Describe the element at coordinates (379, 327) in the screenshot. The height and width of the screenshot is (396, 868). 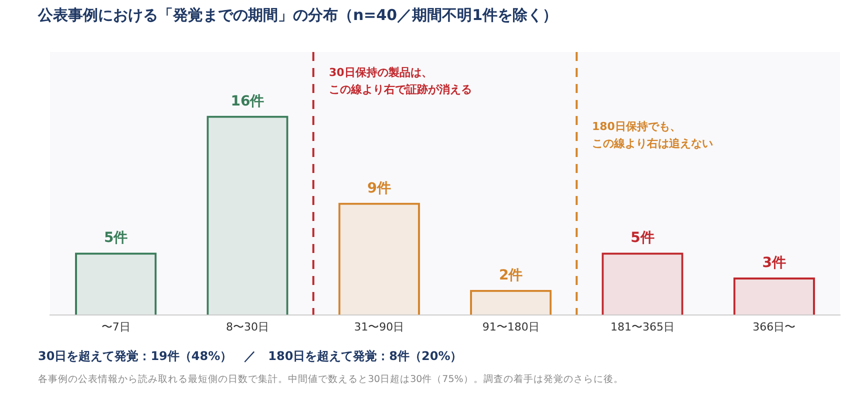
I see `x-tick-label: 31〜90日` at that location.